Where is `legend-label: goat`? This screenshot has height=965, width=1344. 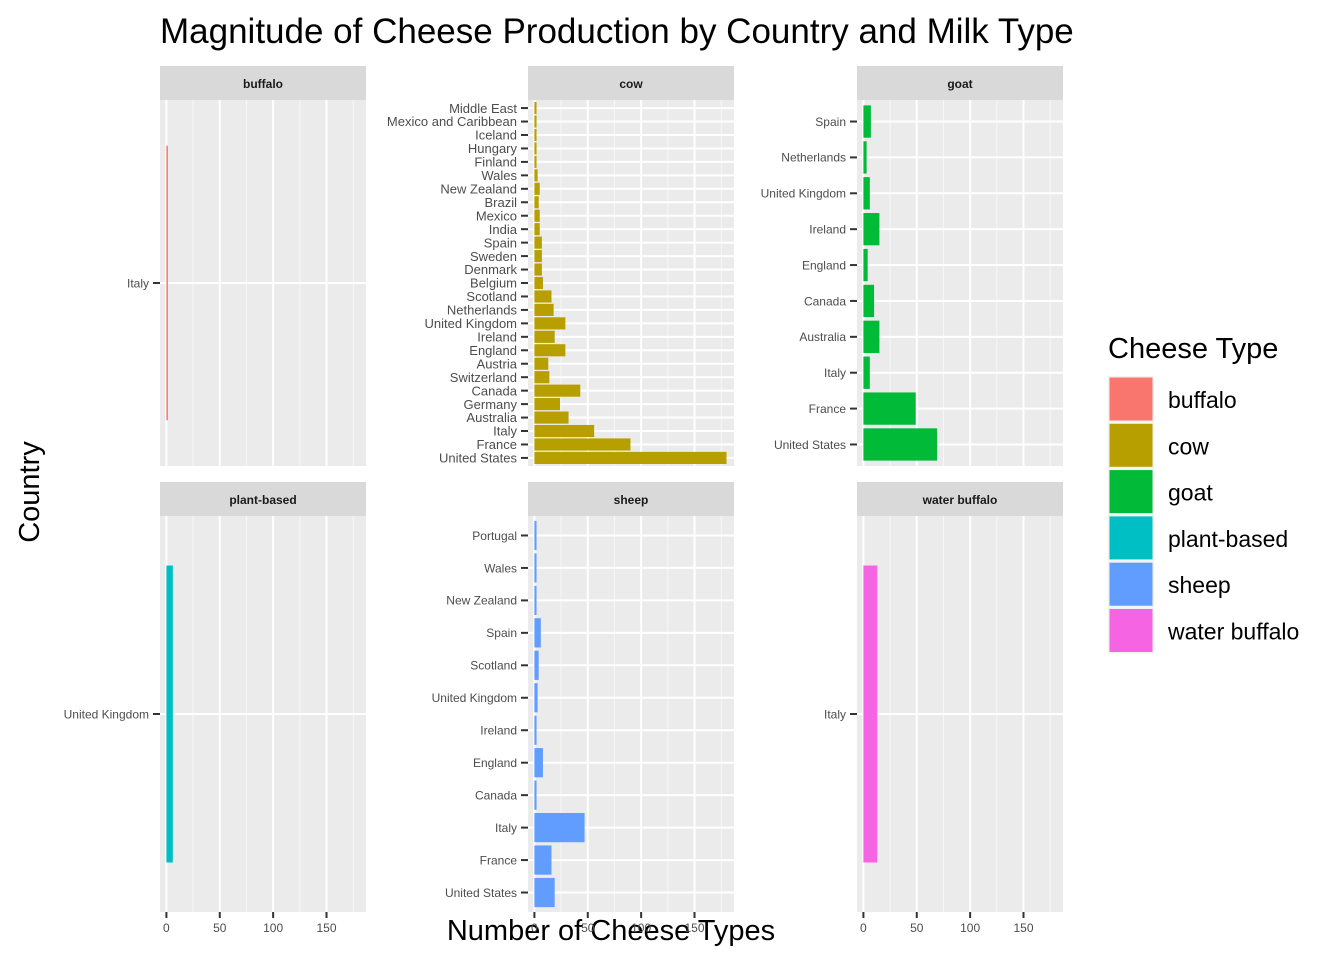
legend-label: goat is located at coordinates (1190, 493).